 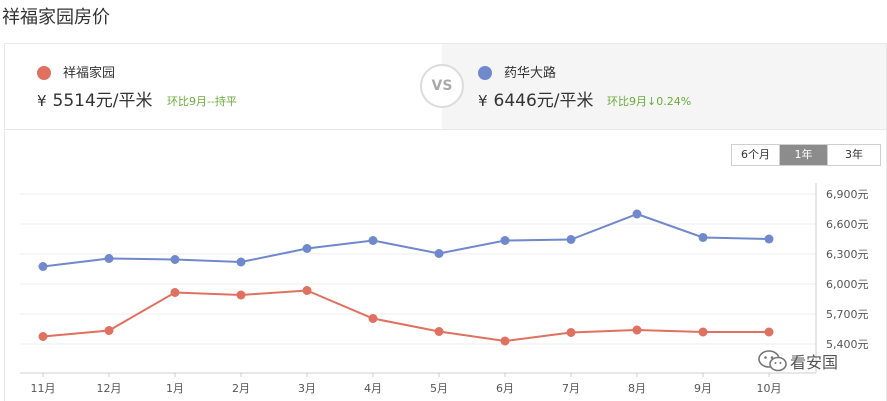 What do you see at coordinates (483, 101) in the screenshot?
I see `right-currency: ¥` at bounding box center [483, 101].